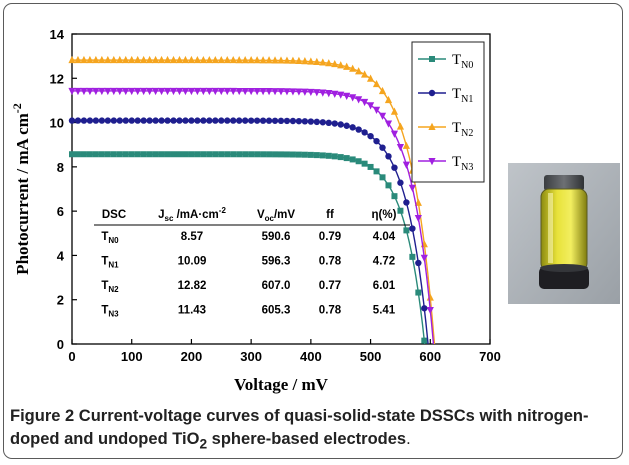 The height and width of the screenshot is (465, 629). Describe the element at coordinates (330, 286) in the screenshot. I see `table-cell-ff: 0.77` at that location.